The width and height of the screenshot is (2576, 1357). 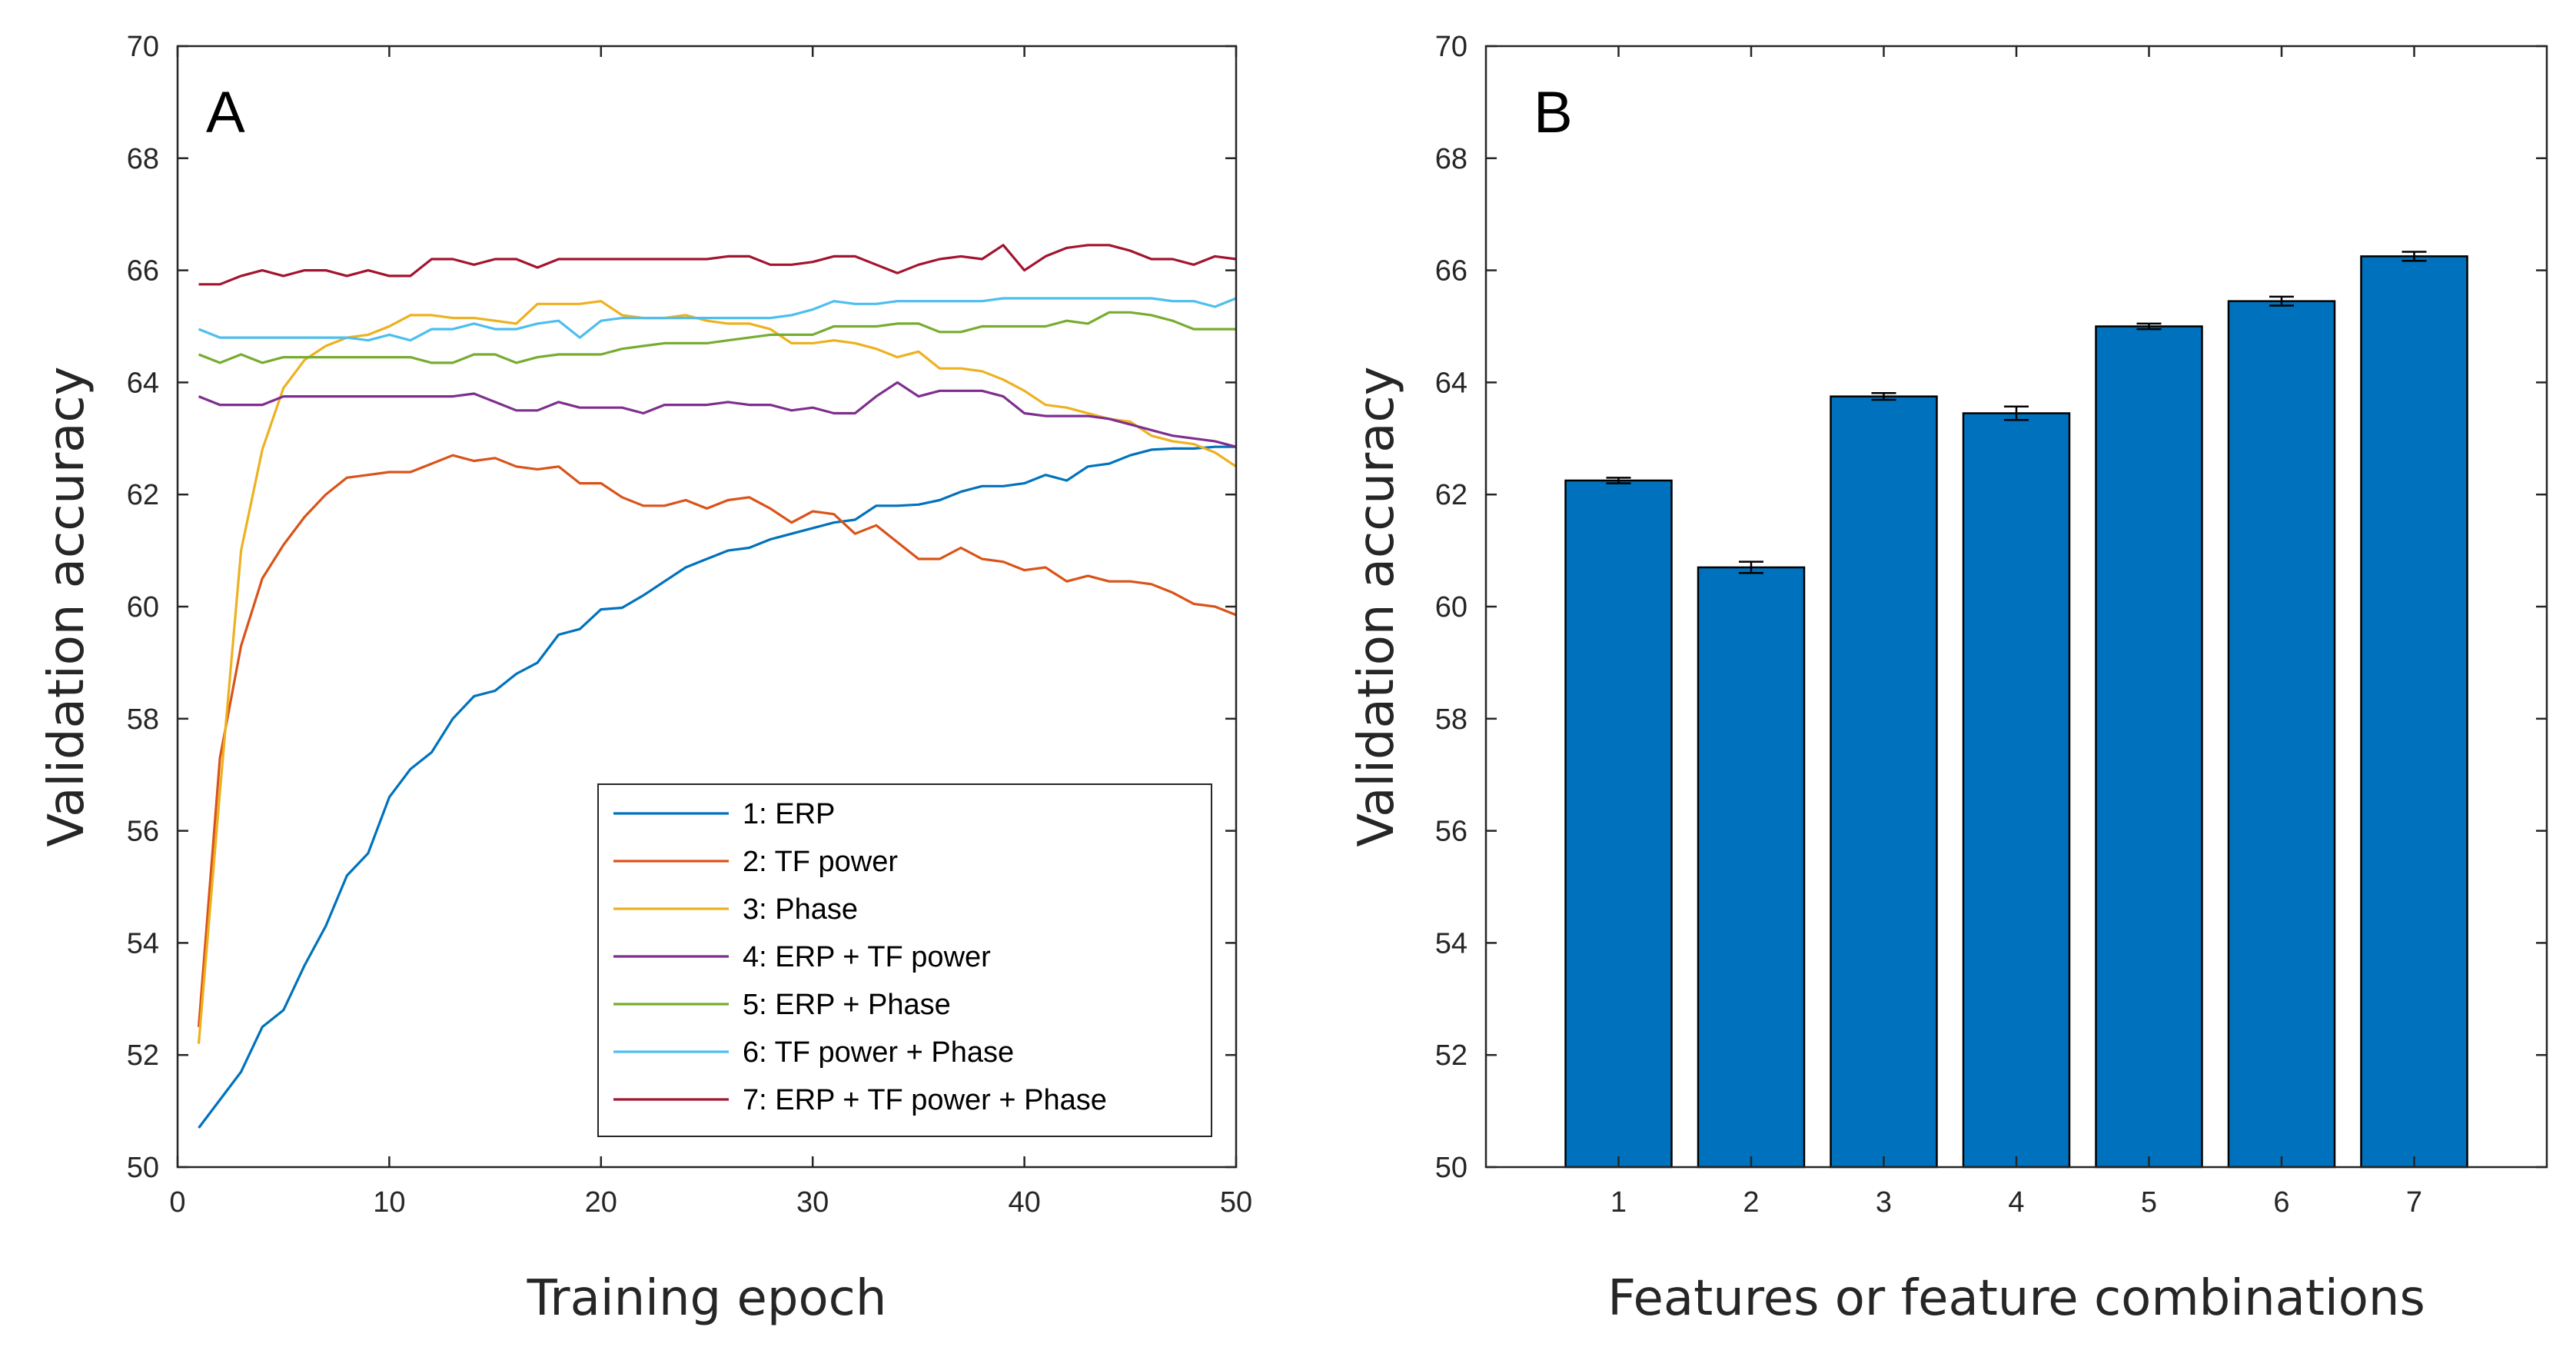 I want to click on chart-b-x-tick-label: 7, so click(x=2414, y=1202).